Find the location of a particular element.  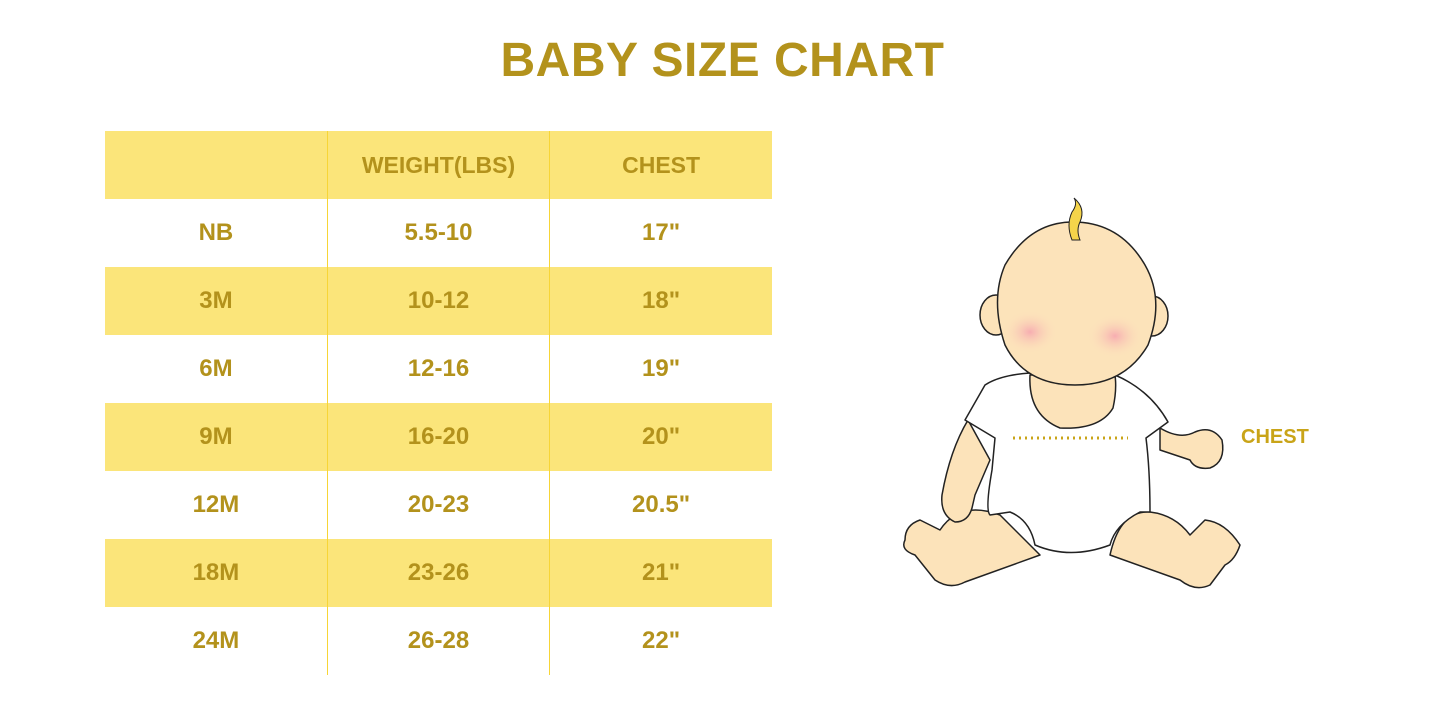

table-row: NB 5.5-10 17" is located at coordinates (438, 233).